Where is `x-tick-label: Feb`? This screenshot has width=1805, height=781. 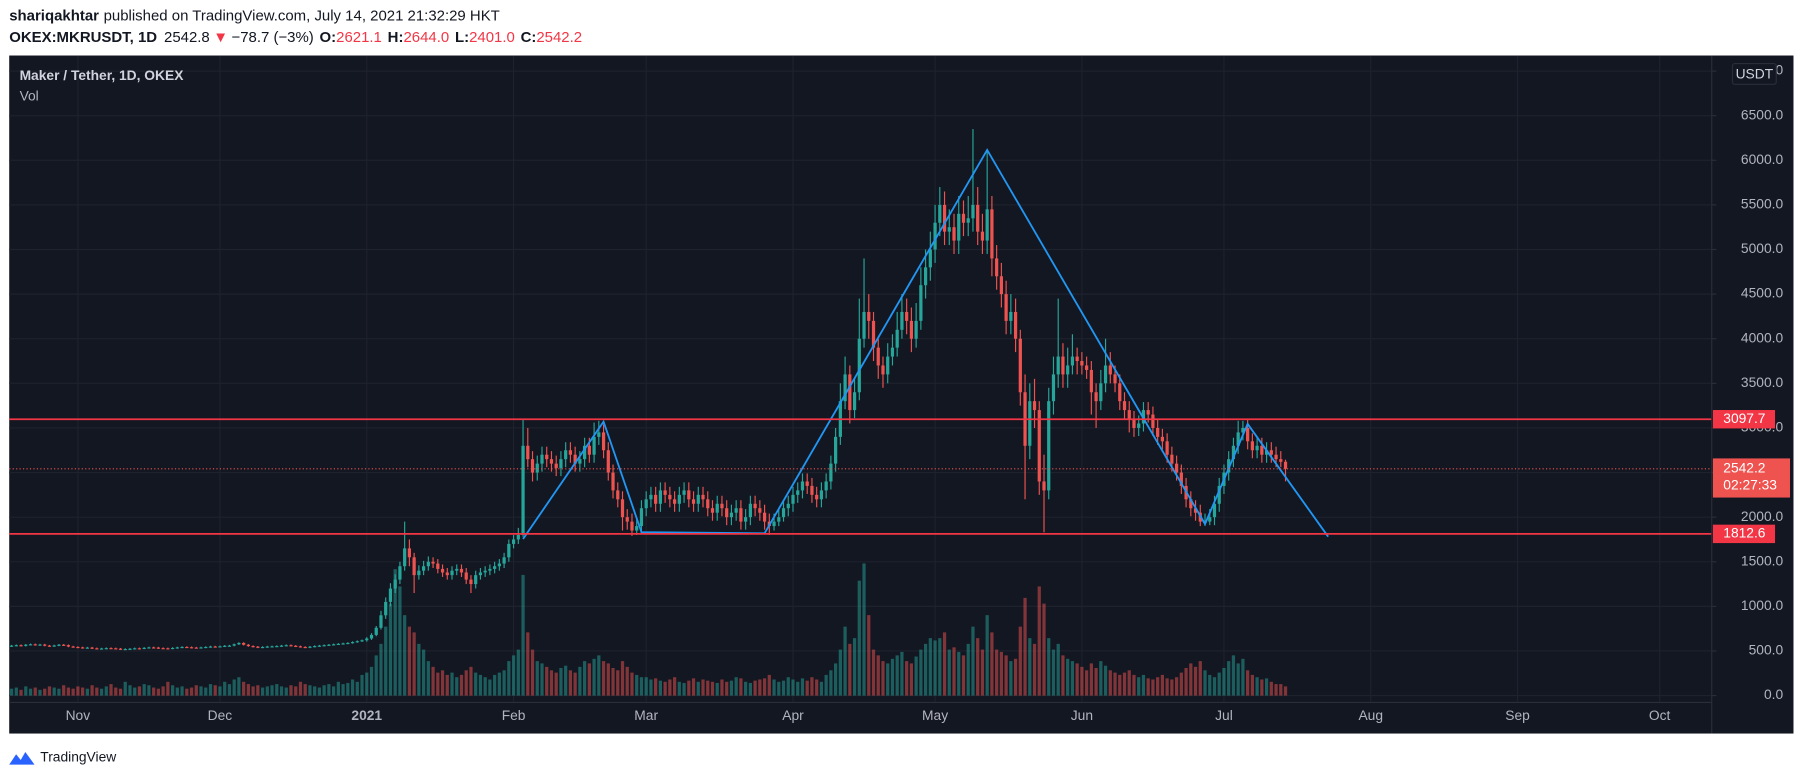 x-tick-label: Feb is located at coordinates (514, 715).